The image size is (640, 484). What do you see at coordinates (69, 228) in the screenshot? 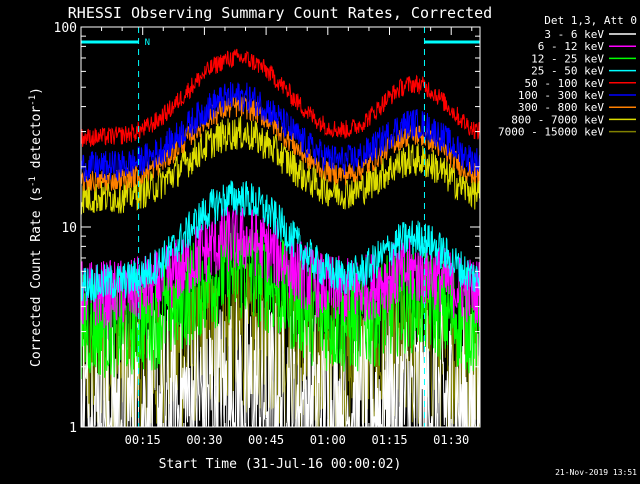
I see `y-tick-label: 10` at bounding box center [69, 228].